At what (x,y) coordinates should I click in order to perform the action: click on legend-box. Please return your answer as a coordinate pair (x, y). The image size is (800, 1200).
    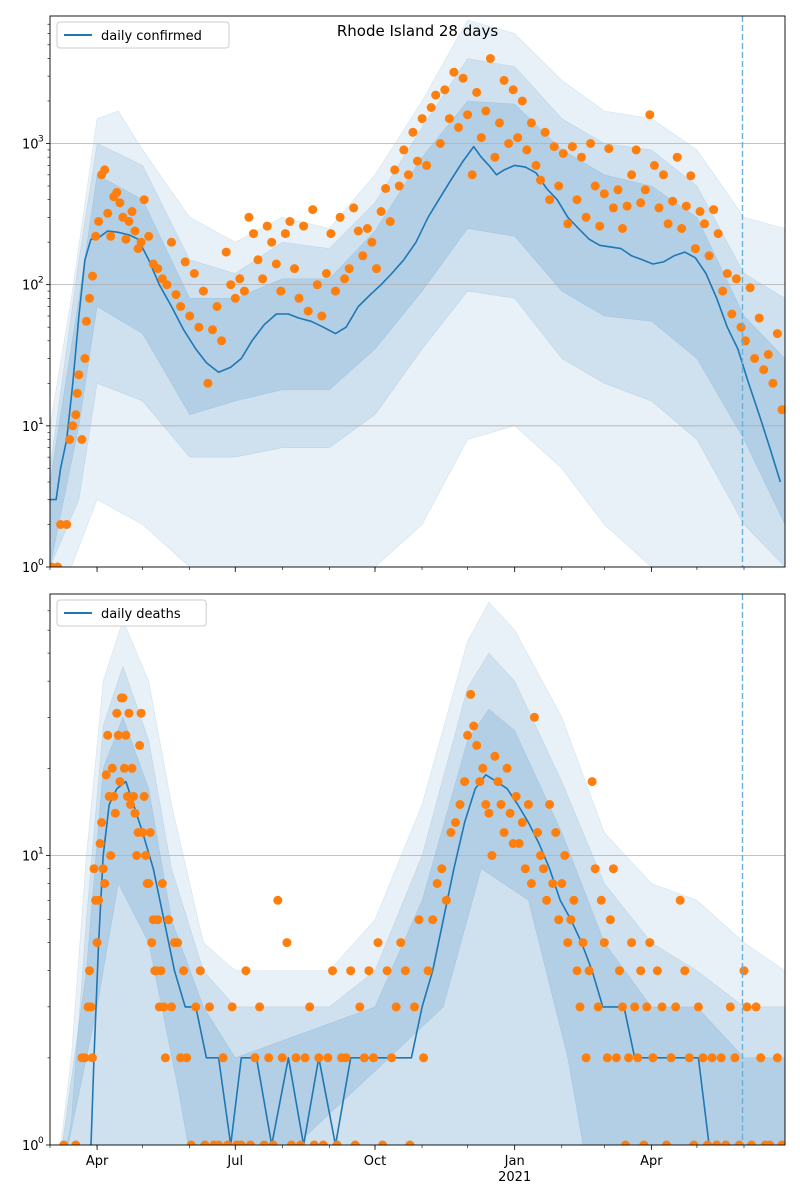
    Looking at the image, I should click on (143, 35).